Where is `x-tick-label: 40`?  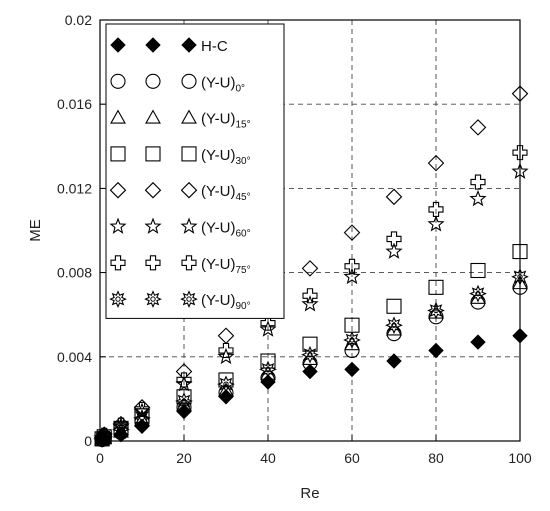
x-tick-label: 40 is located at coordinates (268, 458).